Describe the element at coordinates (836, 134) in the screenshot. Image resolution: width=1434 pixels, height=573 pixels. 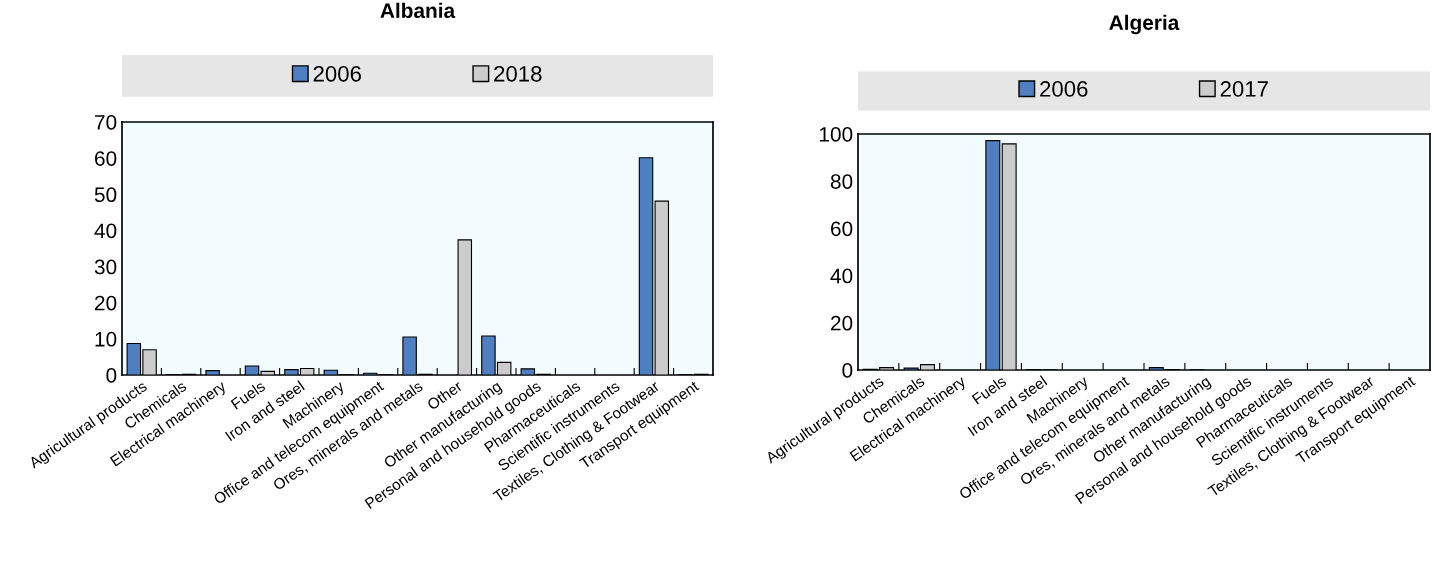
I see `y-tick-label: 100` at that location.